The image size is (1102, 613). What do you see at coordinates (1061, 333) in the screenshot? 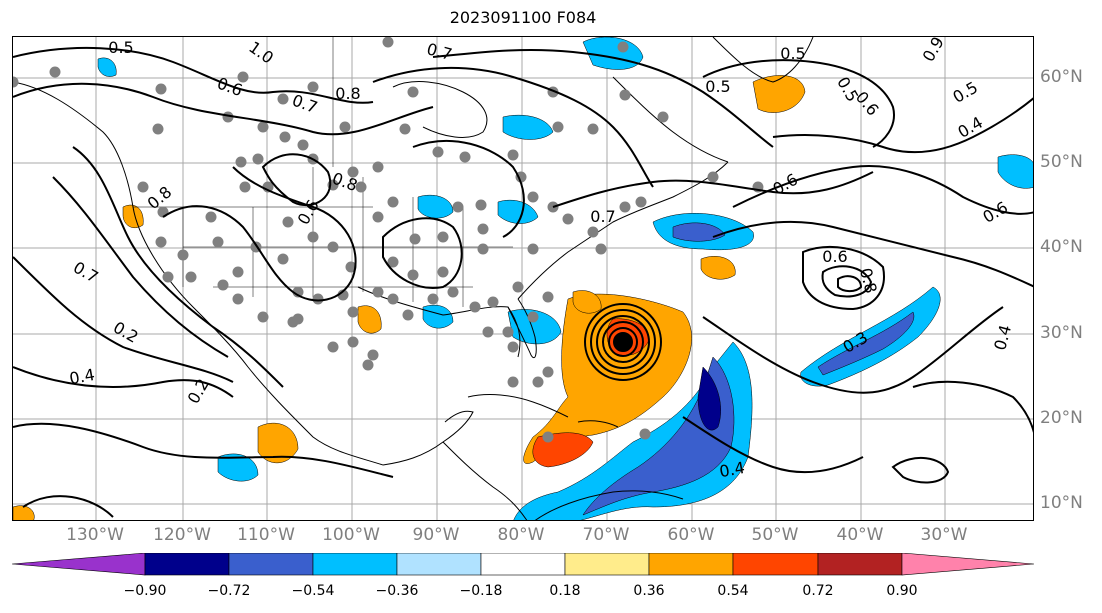
I see `latitude-label: 30°N` at bounding box center [1061, 333].